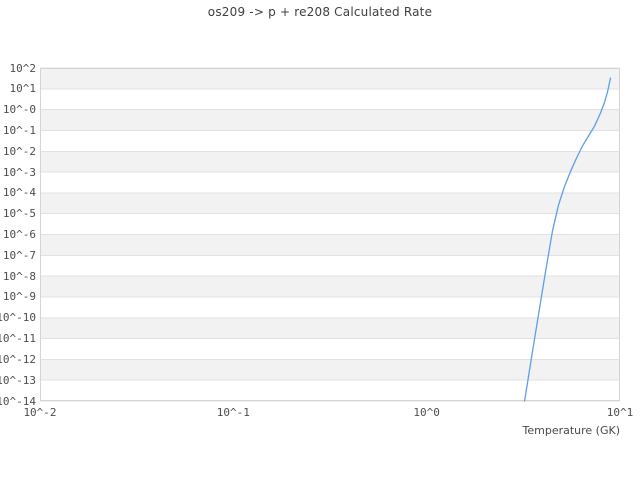 The image size is (640, 480). I want to click on y-tick-label: 10^-0, so click(19, 110).